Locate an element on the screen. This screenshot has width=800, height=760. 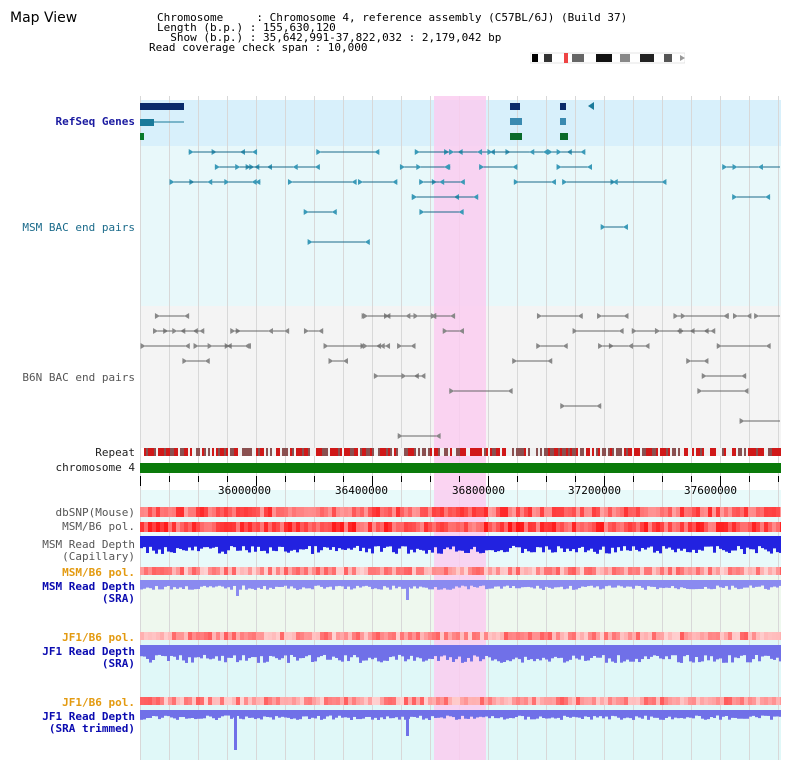
track-label-msm-depth-capillary: MSM Read Depth (Capillary) is located at coordinates (88, 550).